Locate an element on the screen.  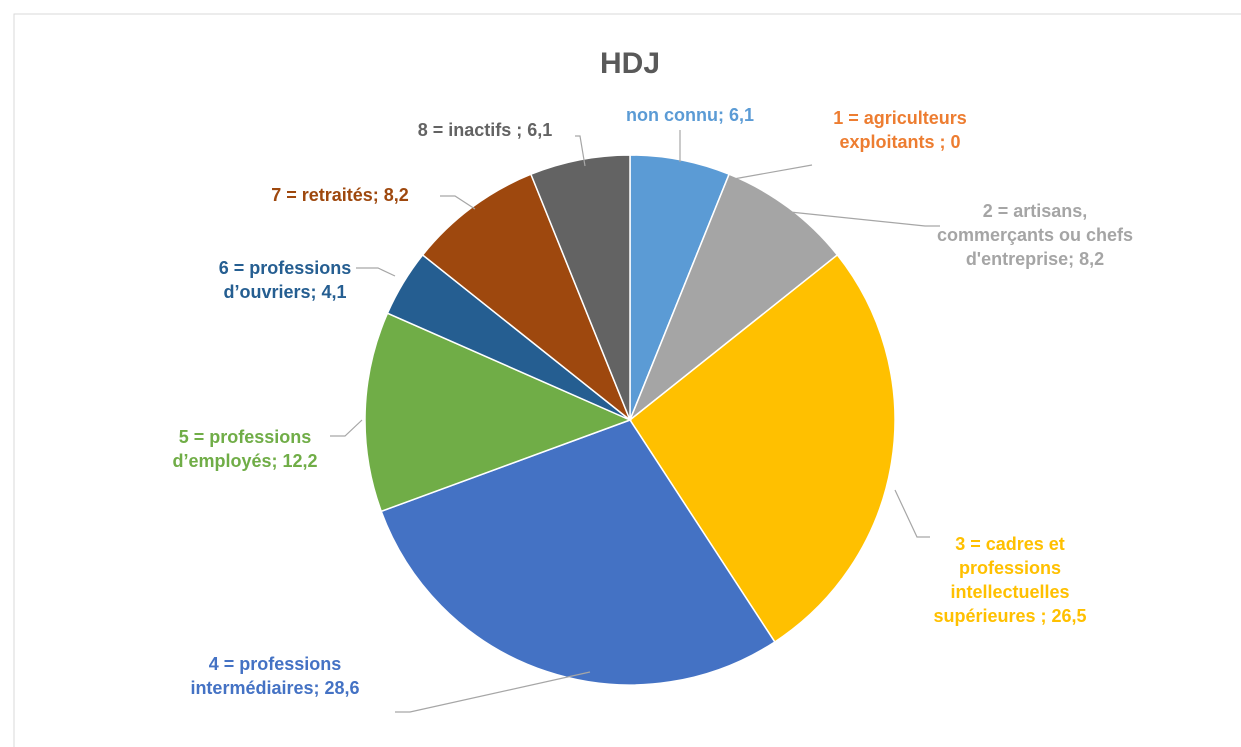
label-category: 4 = professions intermédiaires; is located at coordinates (266, 676).